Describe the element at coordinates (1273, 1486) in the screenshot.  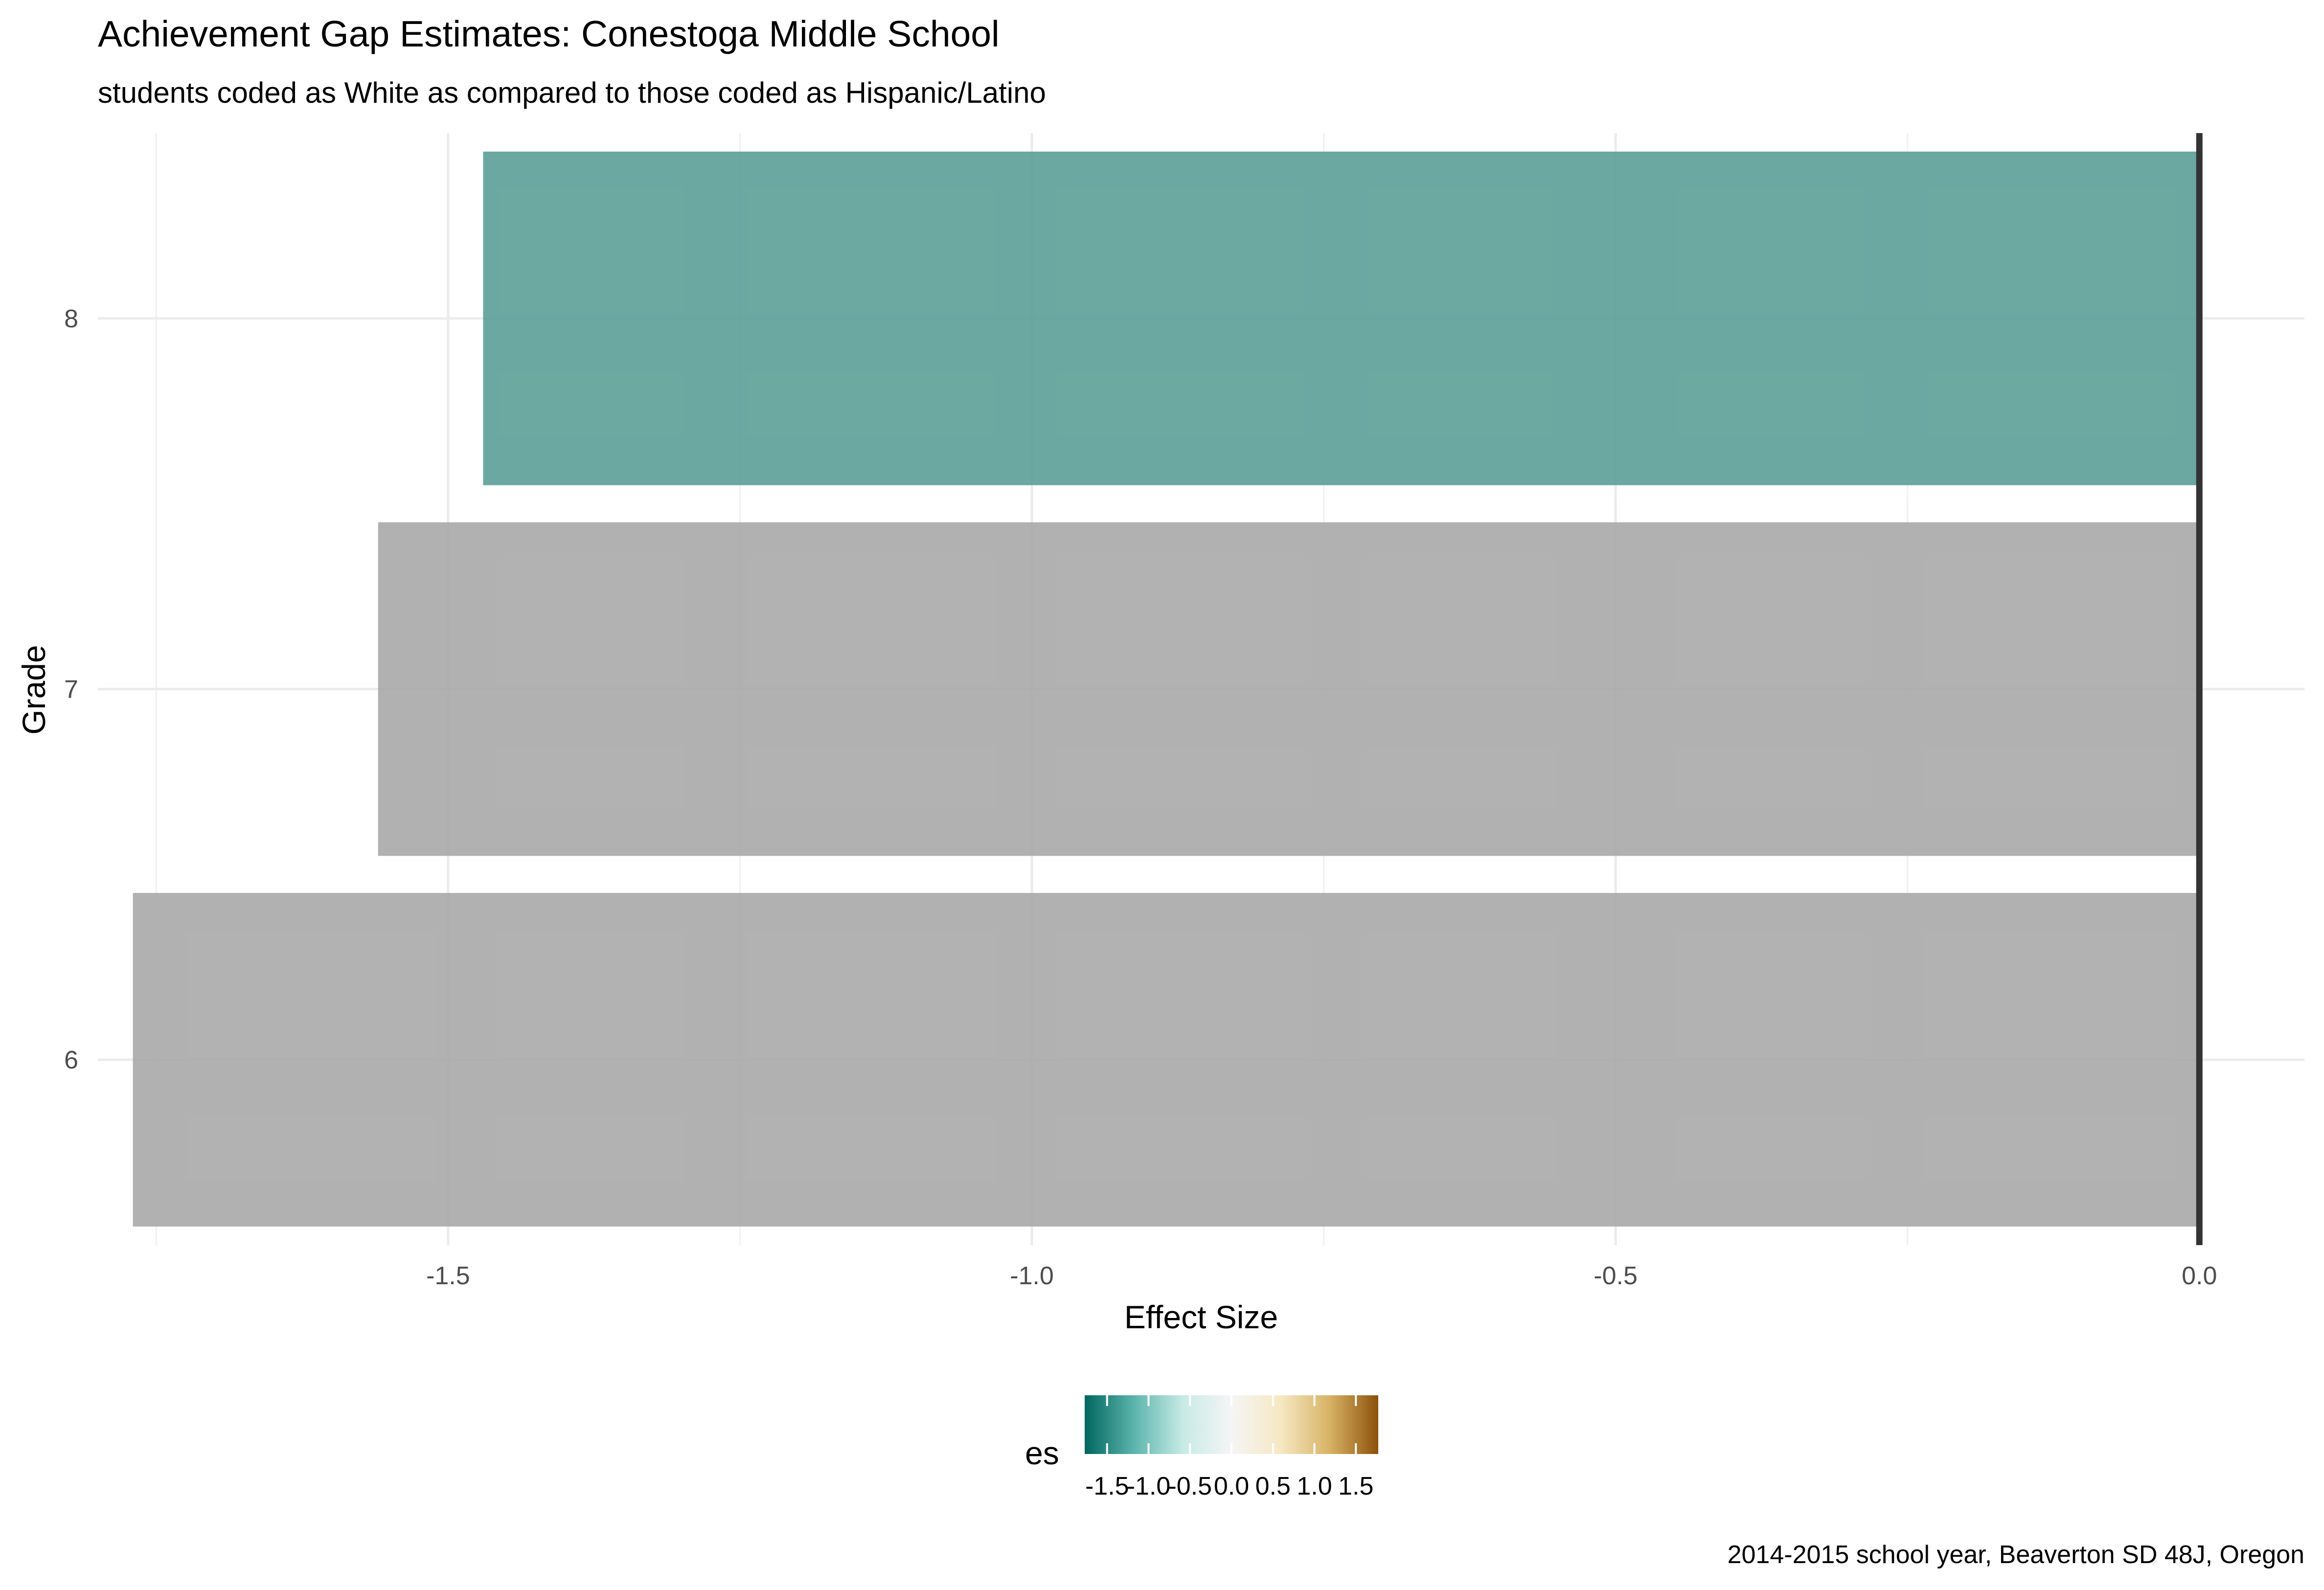
I see `legend-tick-label: 0.5` at that location.